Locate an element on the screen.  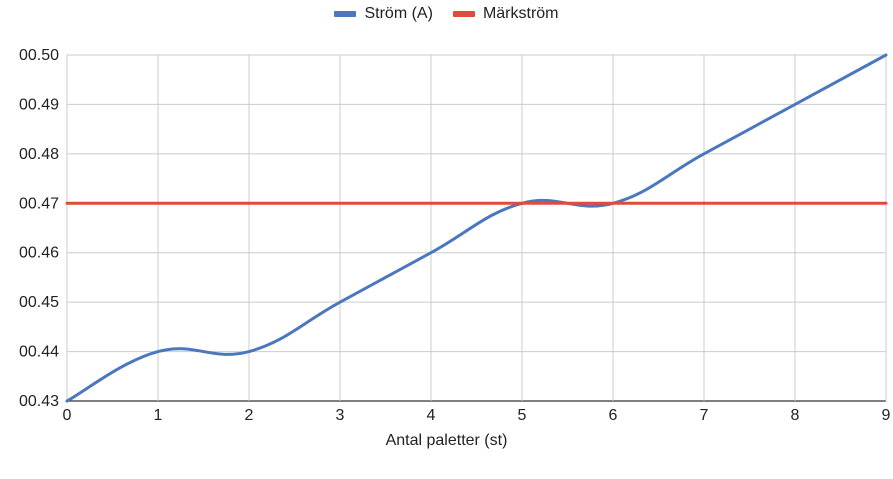
legend: Ström (A) Märkström is located at coordinates (446, 14).